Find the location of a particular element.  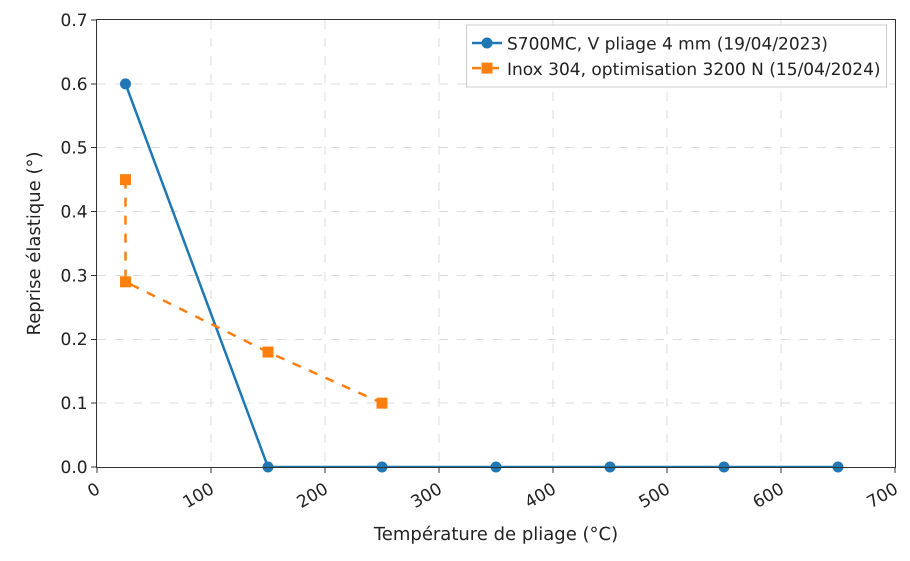

y-tick-label: 0.7 is located at coordinates (74, 20).